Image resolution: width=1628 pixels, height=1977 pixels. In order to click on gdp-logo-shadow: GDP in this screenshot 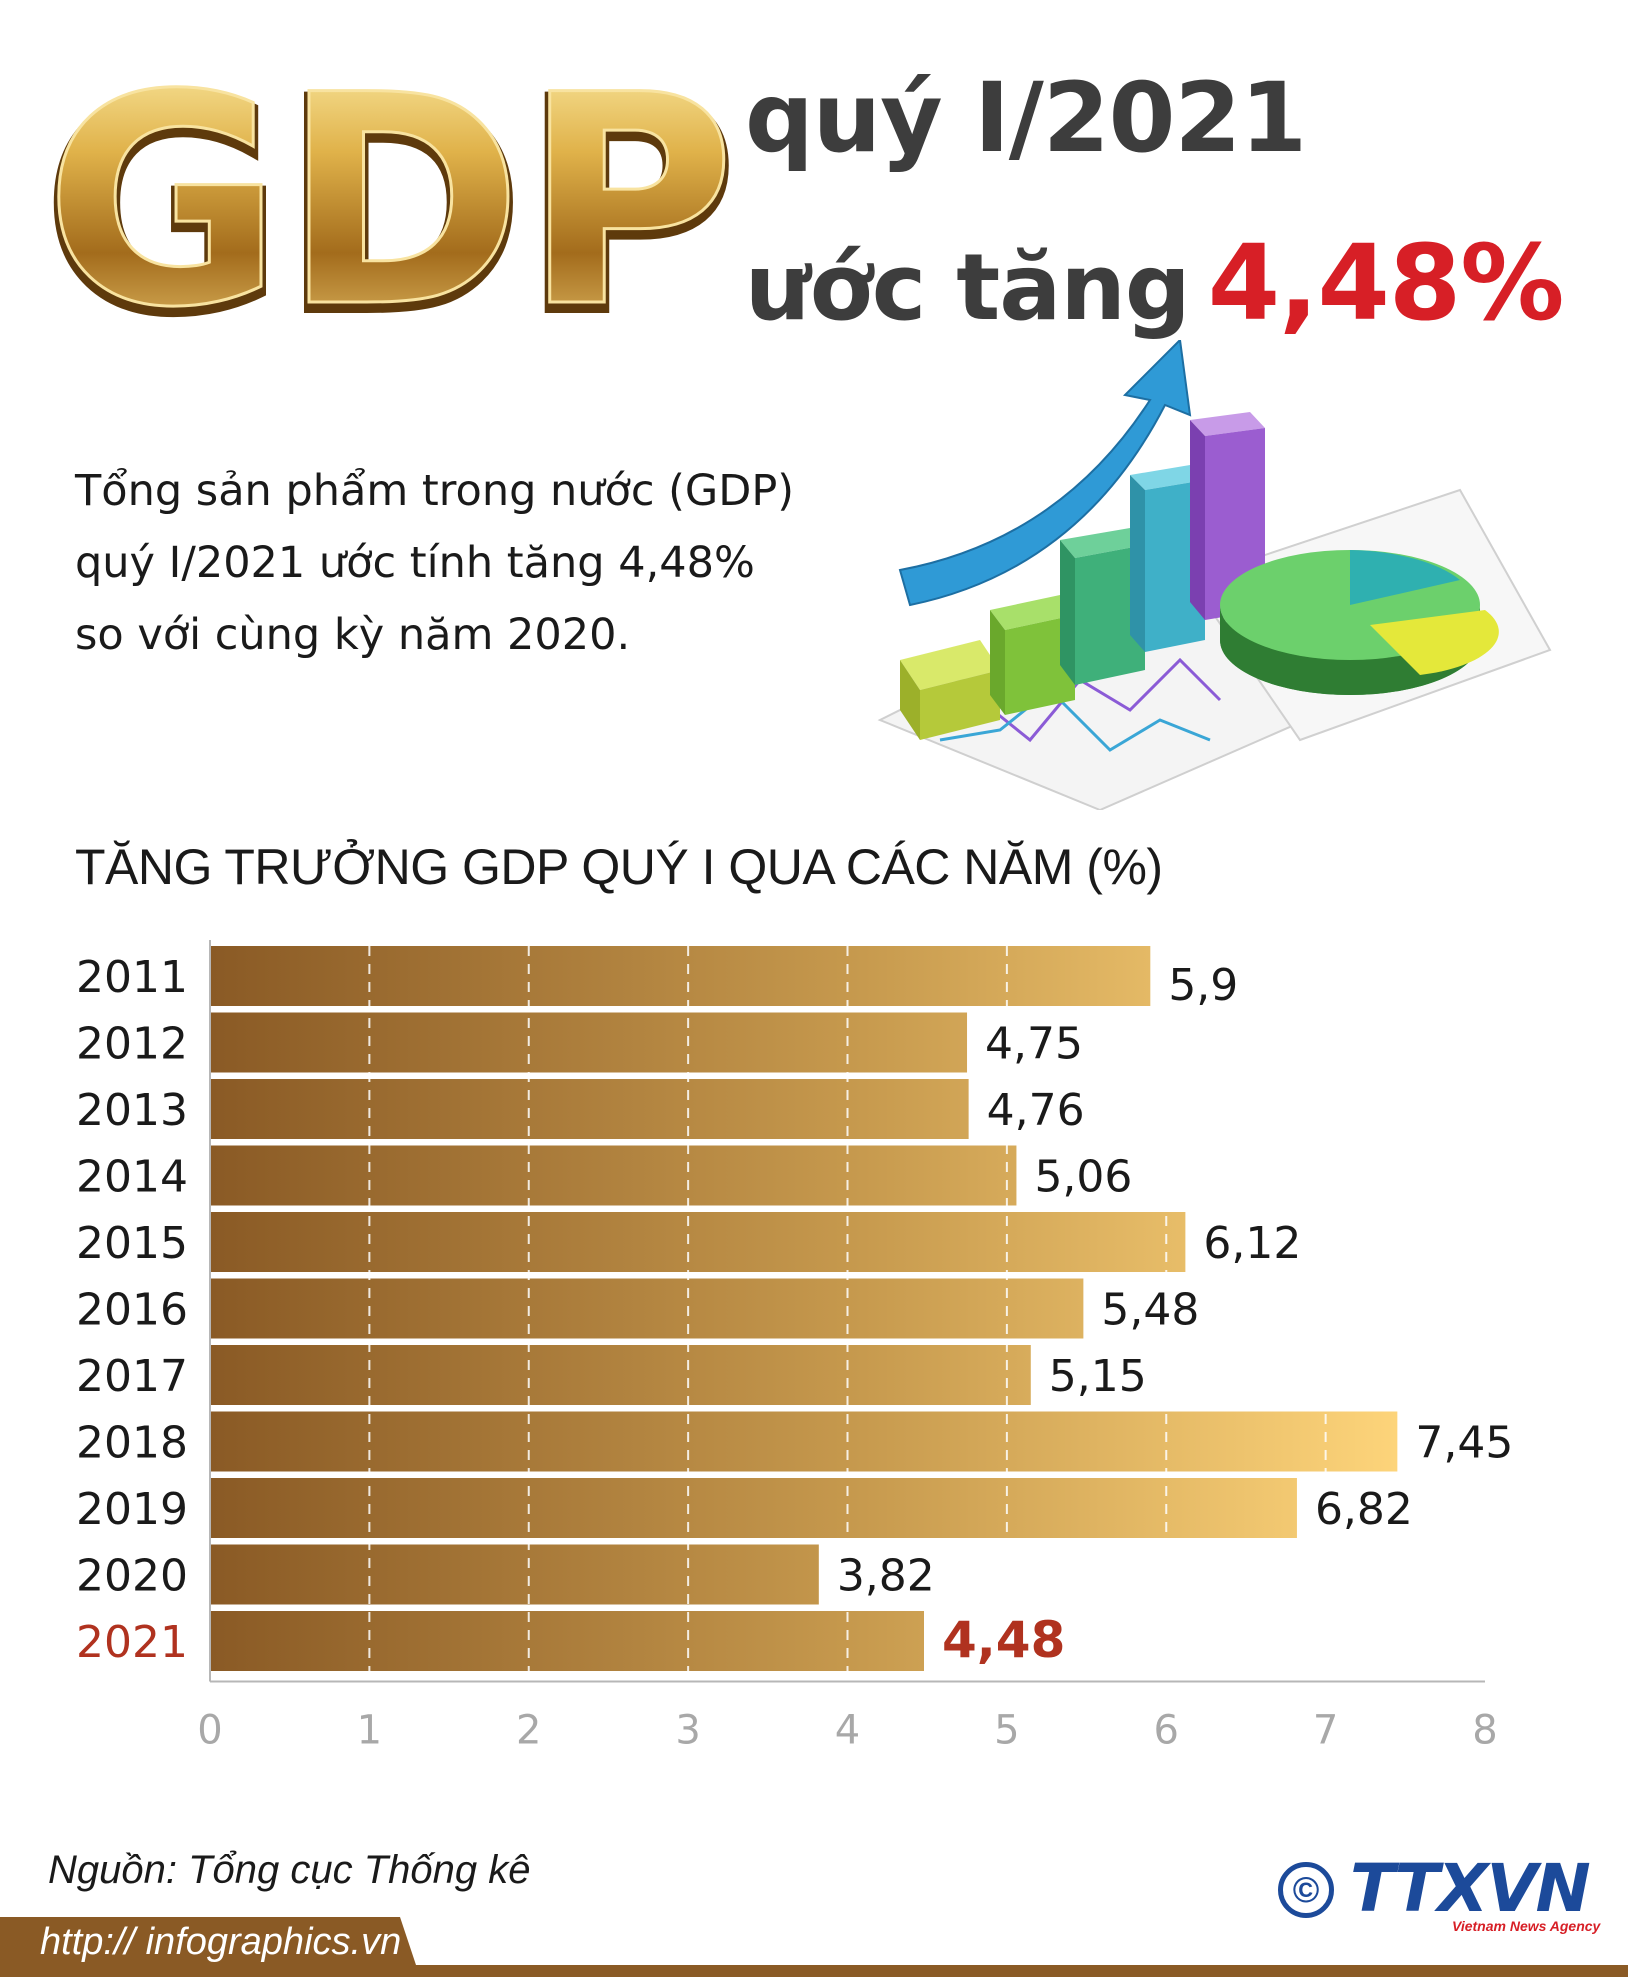, I will do `click(390, 190)`.